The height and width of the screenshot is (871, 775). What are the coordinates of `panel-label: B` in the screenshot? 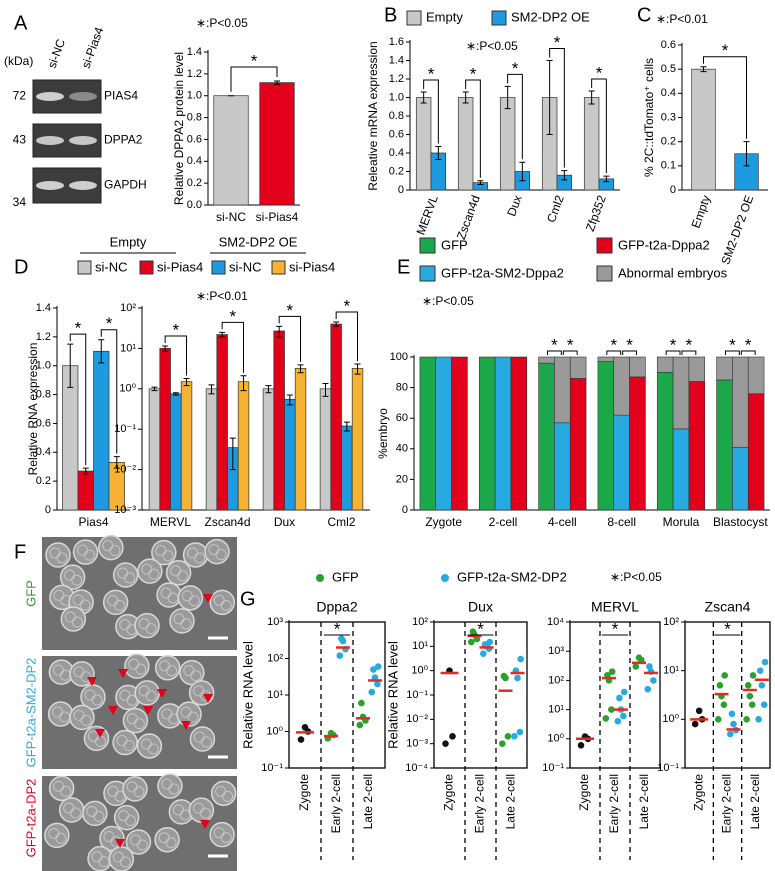 It's located at (390, 15).